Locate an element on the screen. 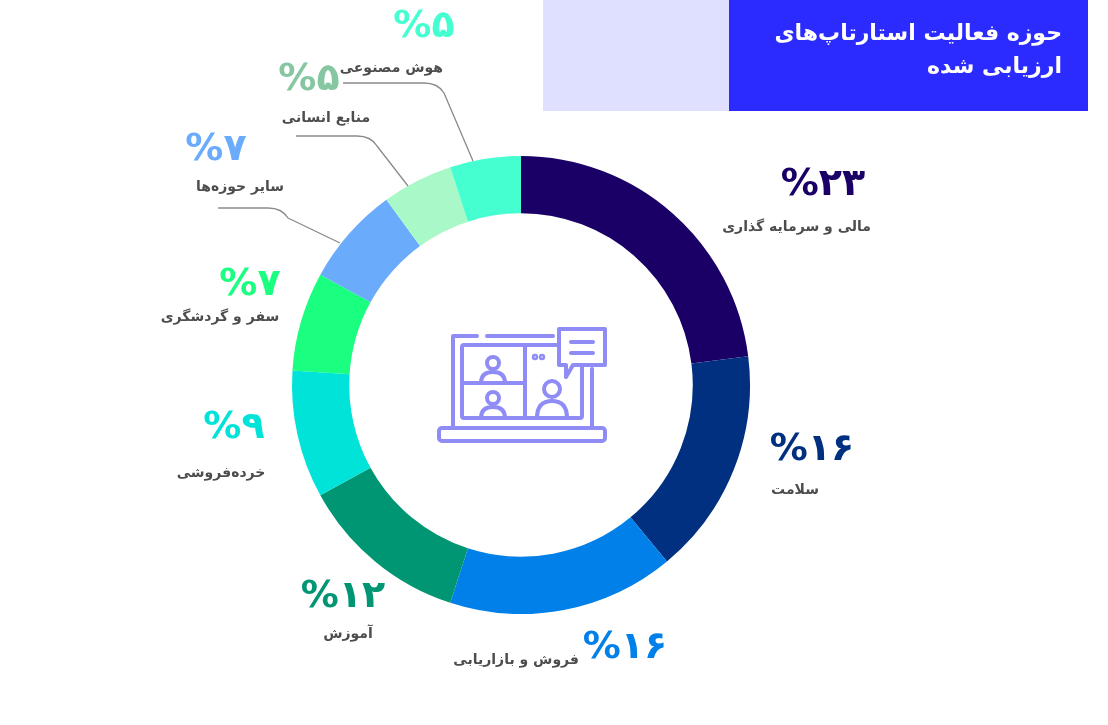 The width and height of the screenshot is (1108, 725). data-label: %۲۳ is located at coordinates (823, 181).